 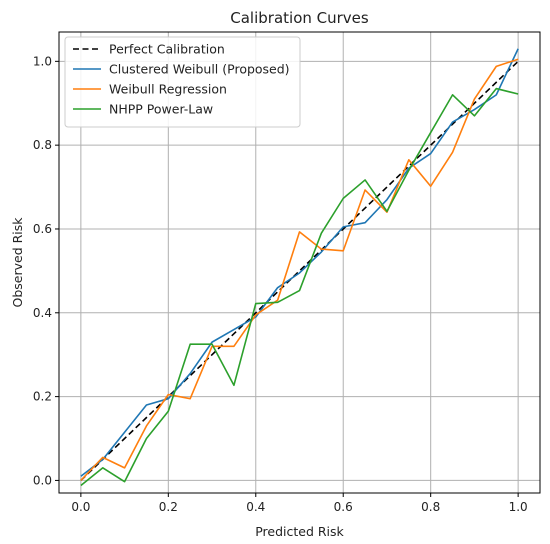 I want to click on y-tick-label: 0.6, so click(x=42, y=229).